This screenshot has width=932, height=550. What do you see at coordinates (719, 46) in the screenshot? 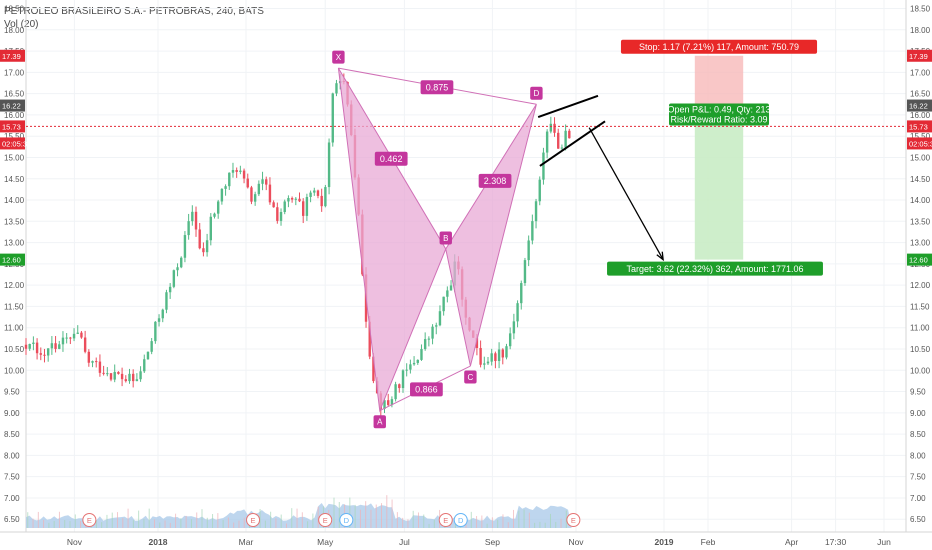
I see `stop-label-bg` at bounding box center [719, 46].